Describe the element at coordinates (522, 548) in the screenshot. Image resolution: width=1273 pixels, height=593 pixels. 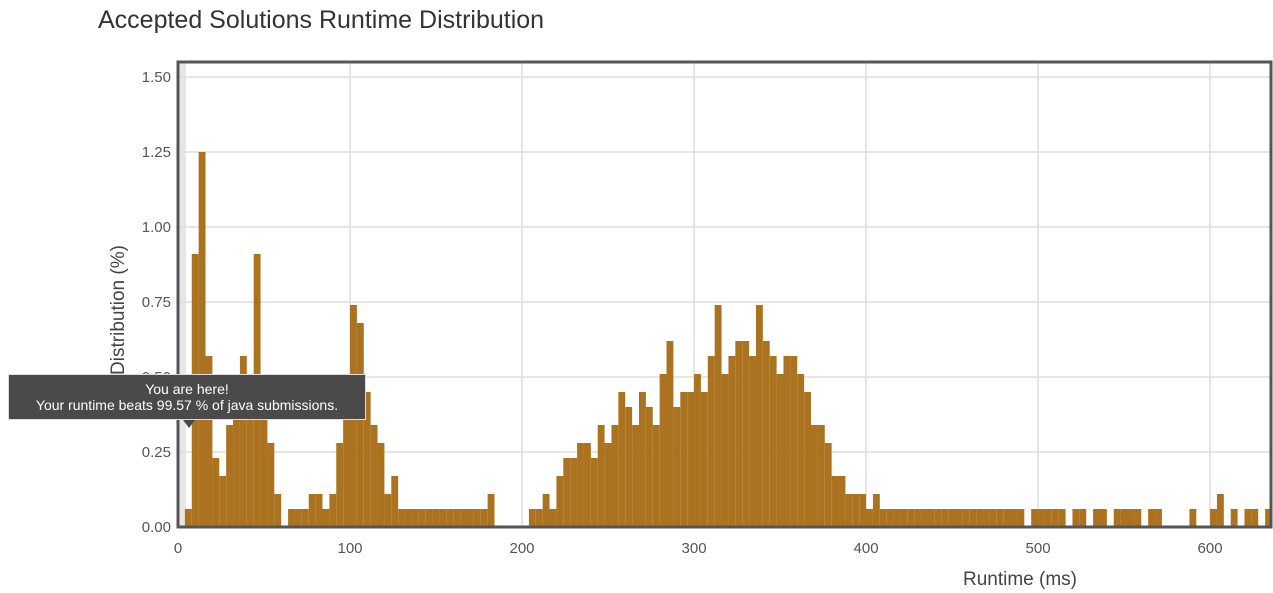
I see `x-tick-label: 200` at that location.